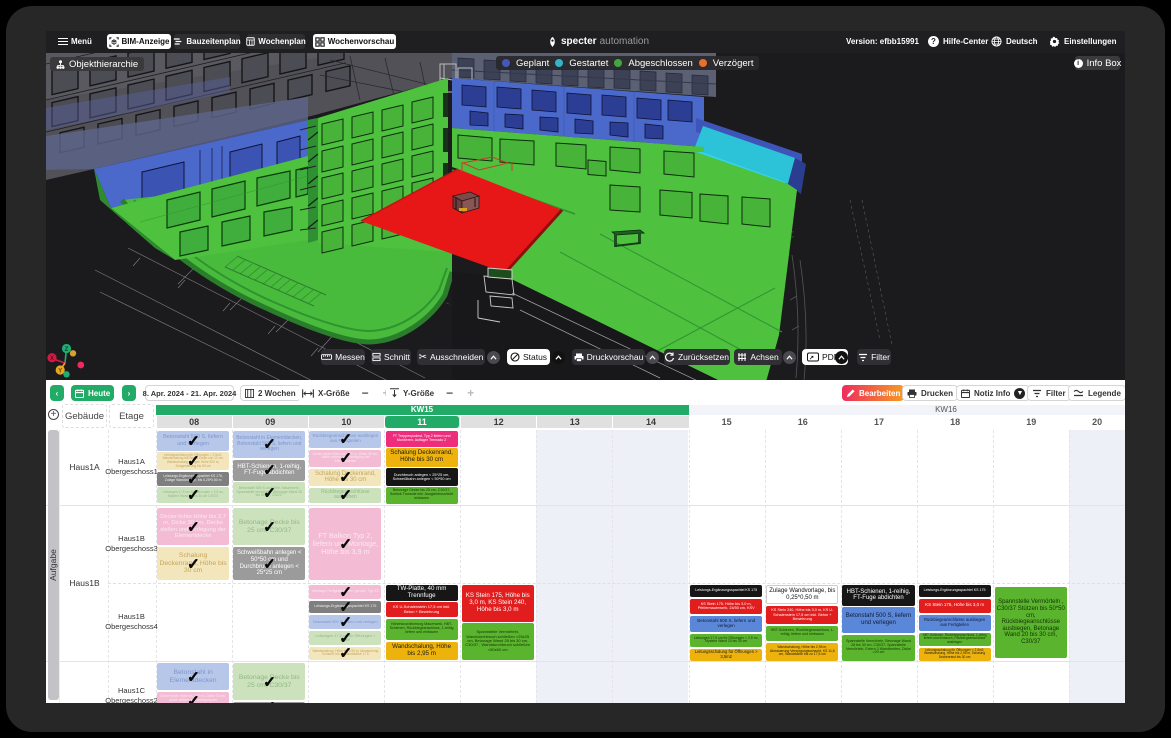  Describe the element at coordinates (67, 350) in the screenshot. I see `svg-text: Z` at that location.